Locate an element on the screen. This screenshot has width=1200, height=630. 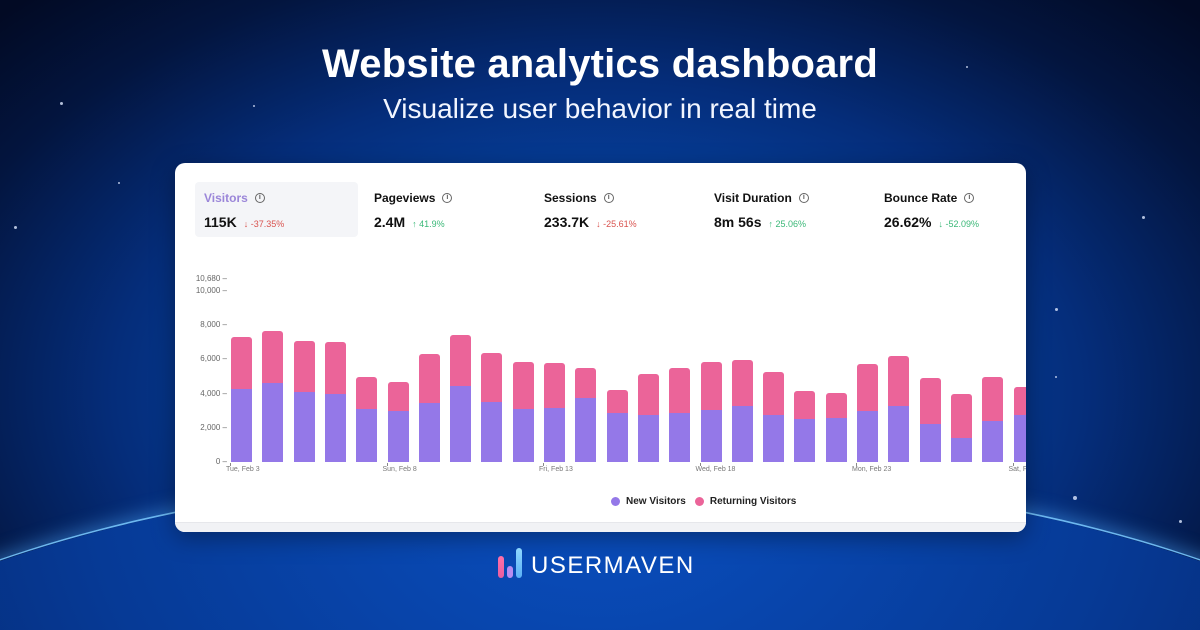
hero-title: Website analytics dashboard is located at coordinates (600, 64).